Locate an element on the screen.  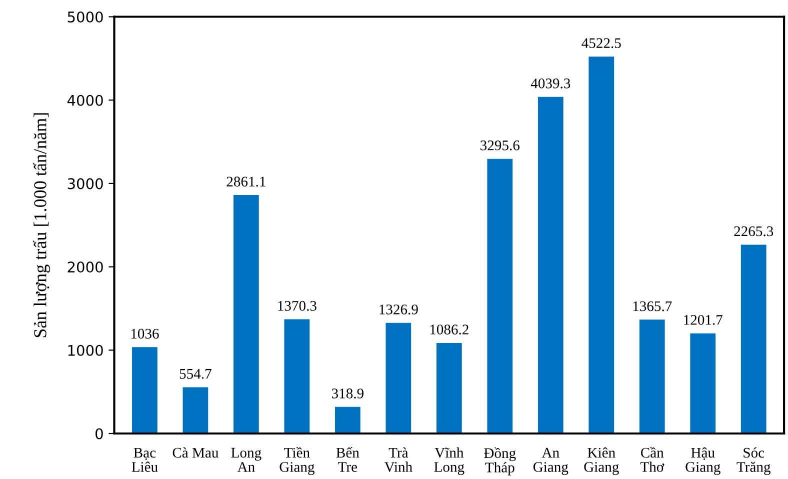
data-label: 3295.6 is located at coordinates (500, 145).